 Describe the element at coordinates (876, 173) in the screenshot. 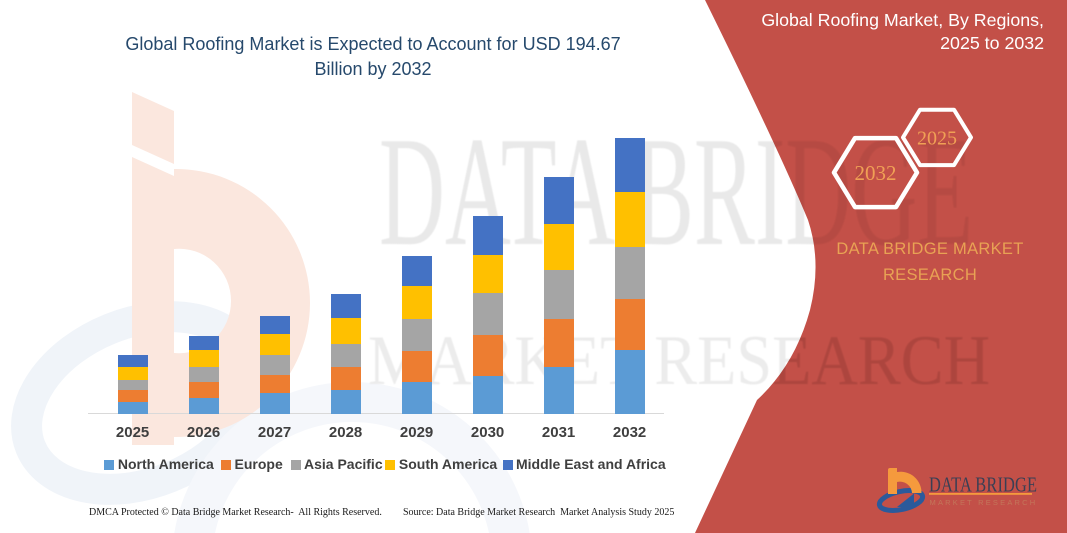

I see `svg-text: 2032` at that location.